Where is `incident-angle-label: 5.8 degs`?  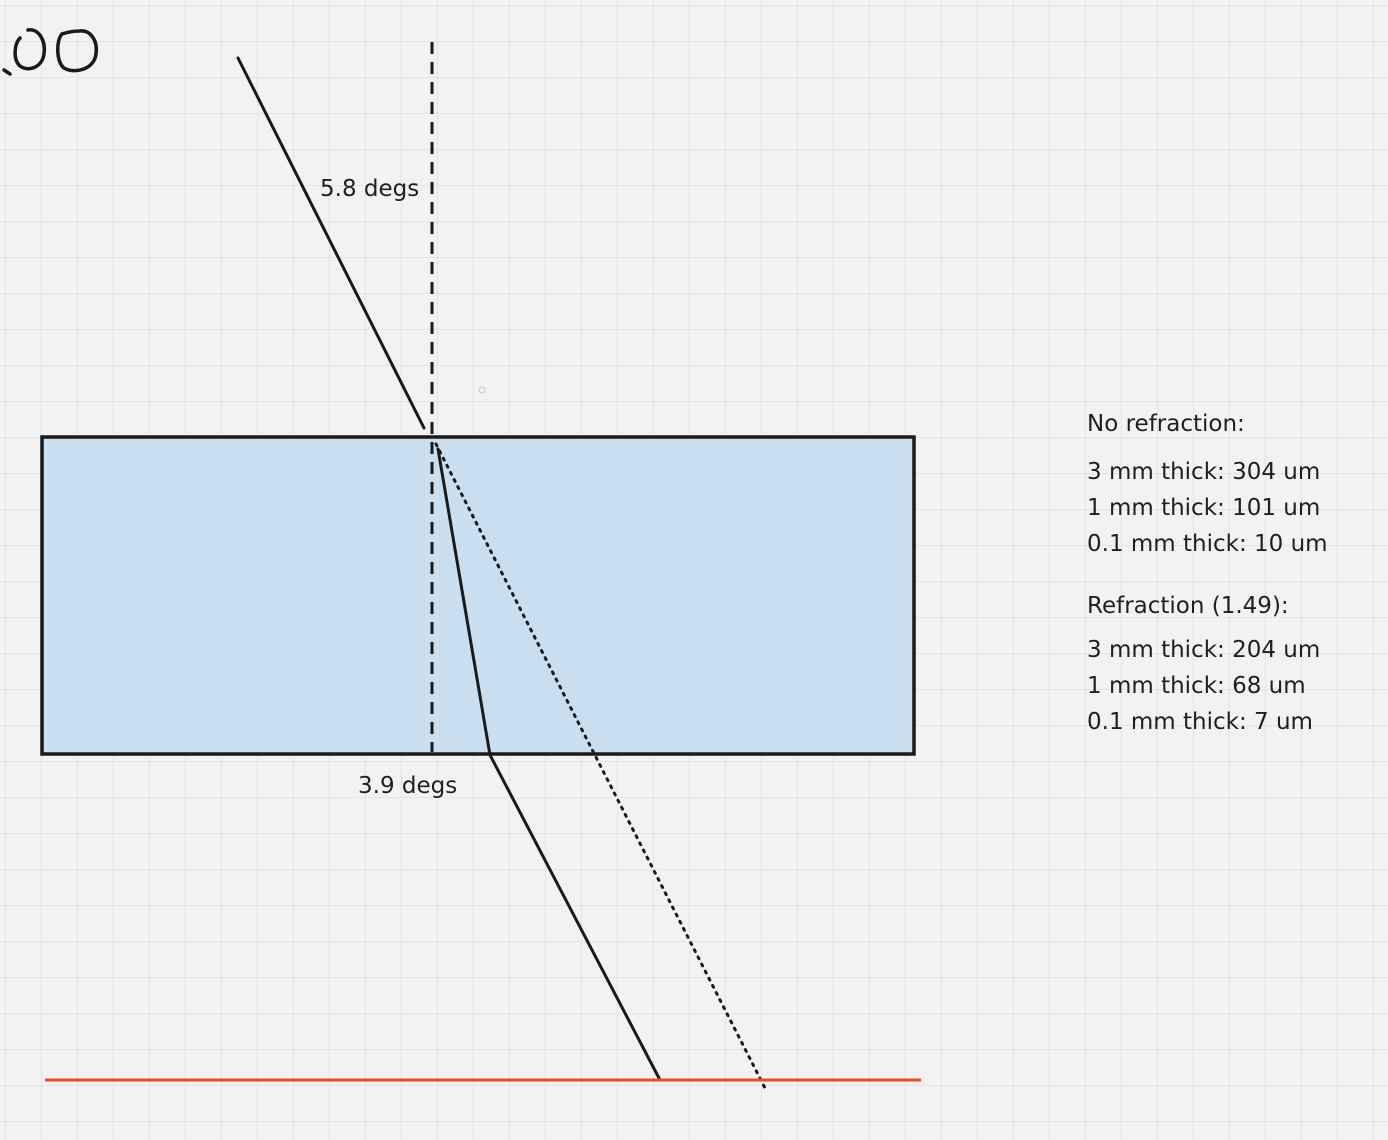 incident-angle-label: 5.8 degs is located at coordinates (370, 189).